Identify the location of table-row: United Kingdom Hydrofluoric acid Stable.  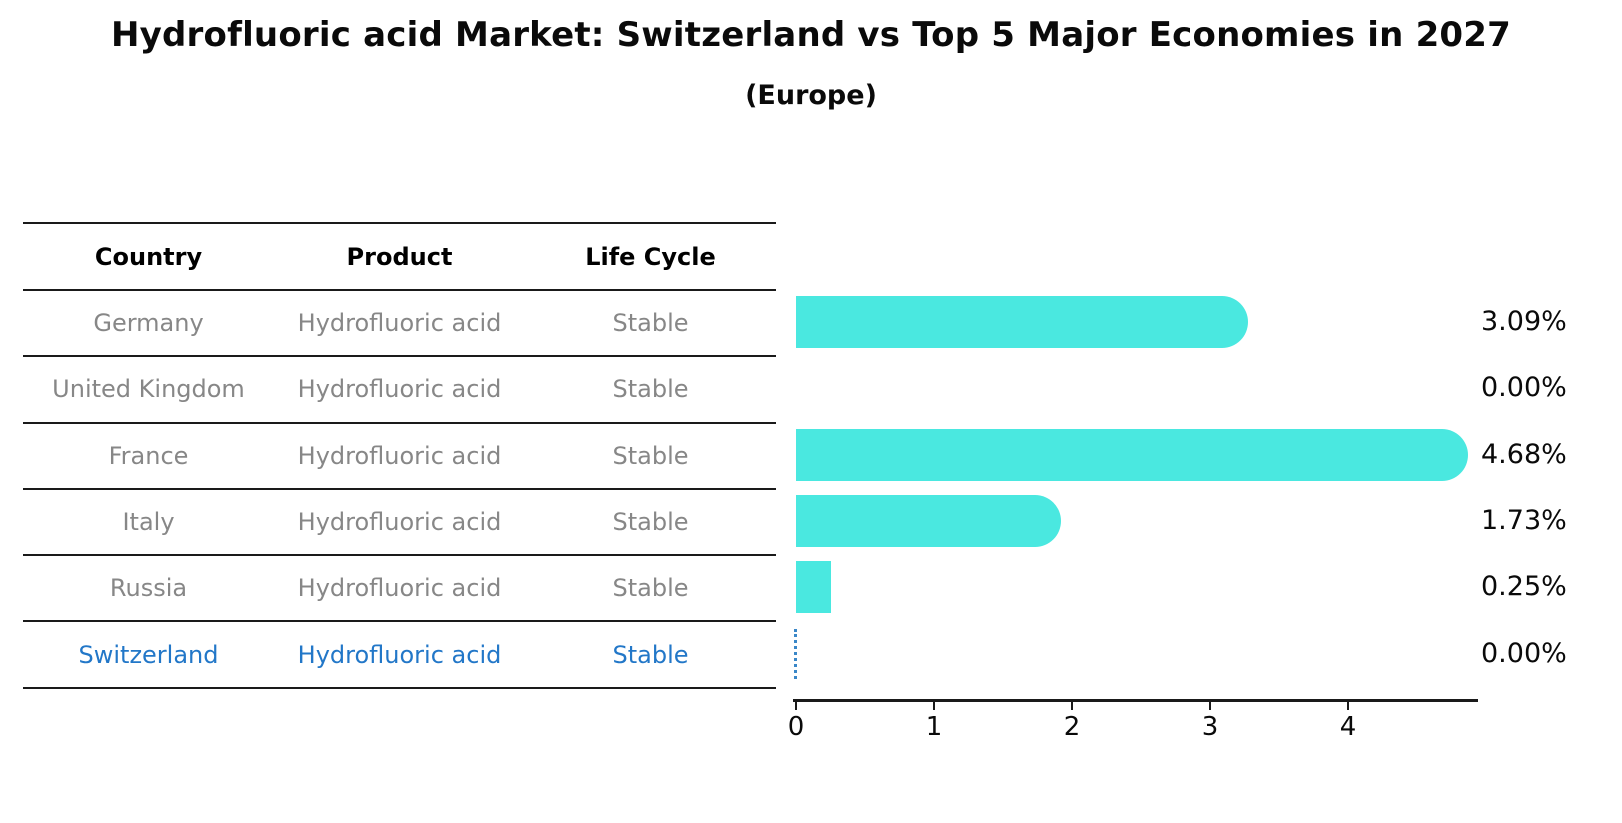
(399, 390).